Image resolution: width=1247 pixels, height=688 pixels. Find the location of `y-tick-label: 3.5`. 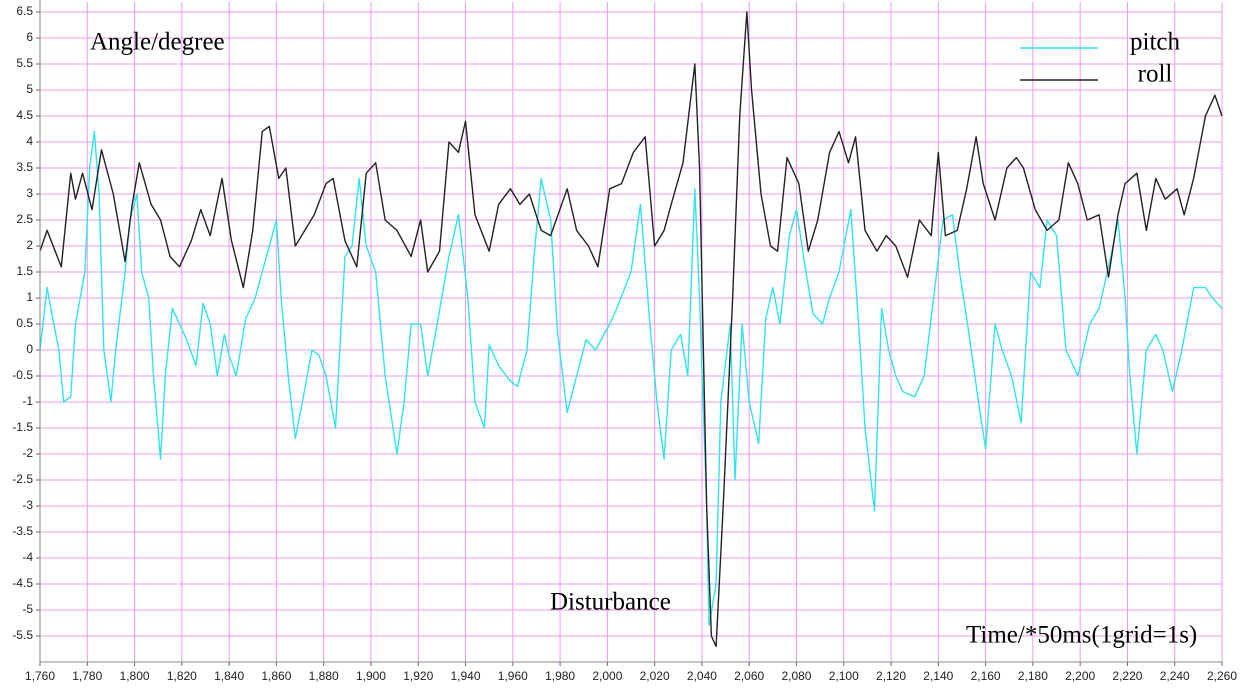

y-tick-label: 3.5 is located at coordinates (24, 167).